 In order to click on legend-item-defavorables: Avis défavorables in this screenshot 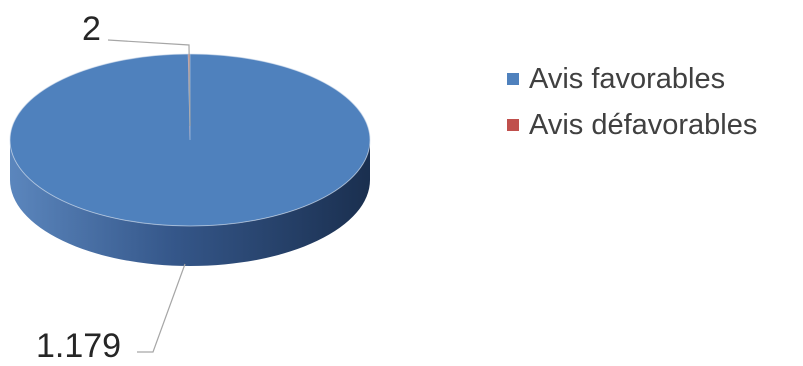, I will do `click(632, 125)`.